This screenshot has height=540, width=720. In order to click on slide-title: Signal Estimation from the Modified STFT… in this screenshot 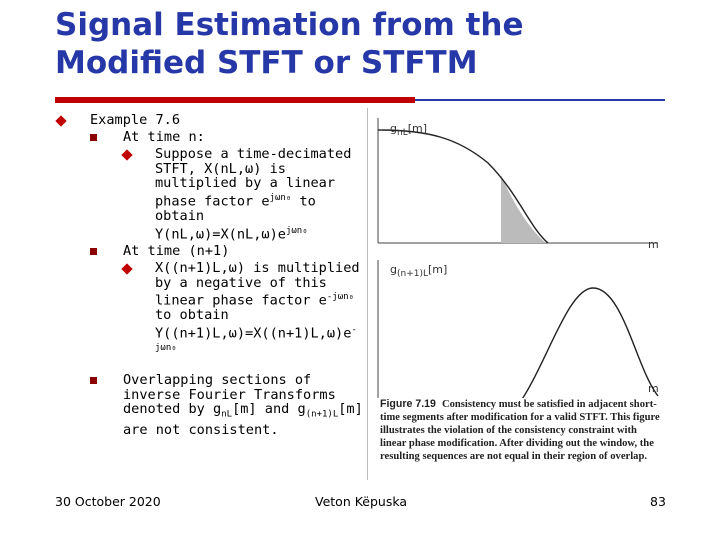, I will do `click(289, 44)`.